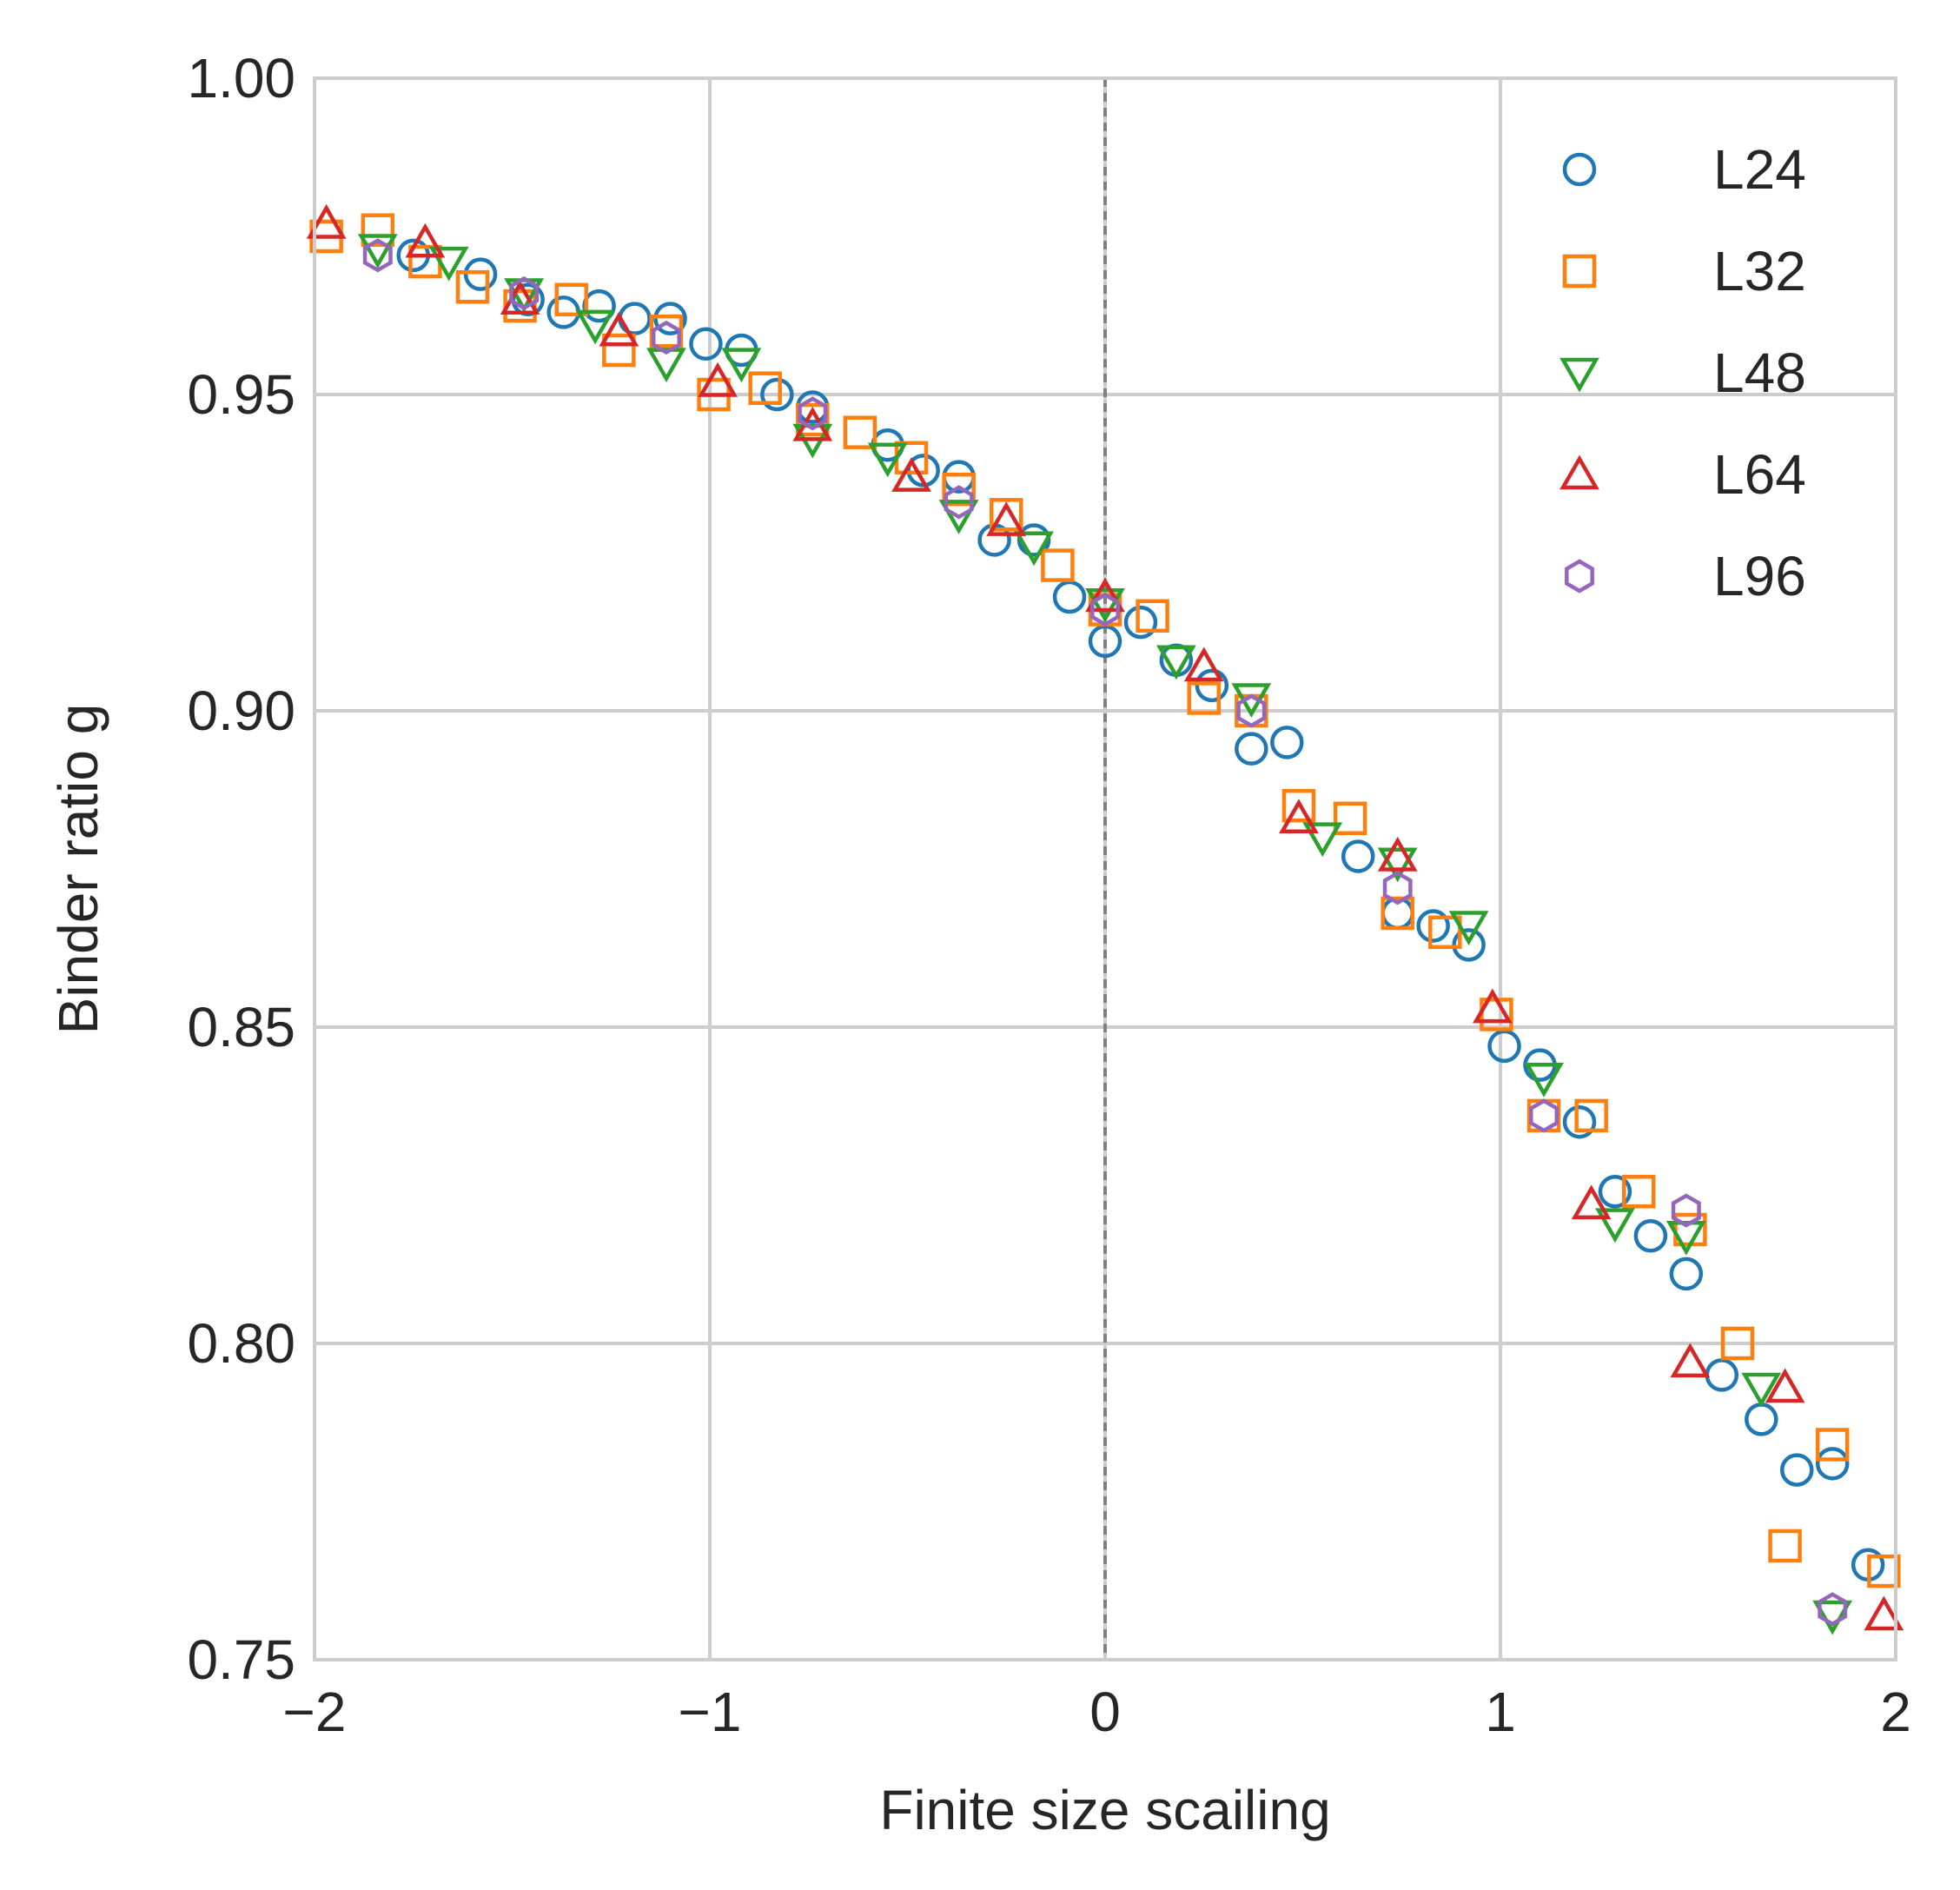 The image size is (1960, 1890). Describe the element at coordinates (241, 1343) in the screenshot. I see `y-tick-label: 0.80` at that location.